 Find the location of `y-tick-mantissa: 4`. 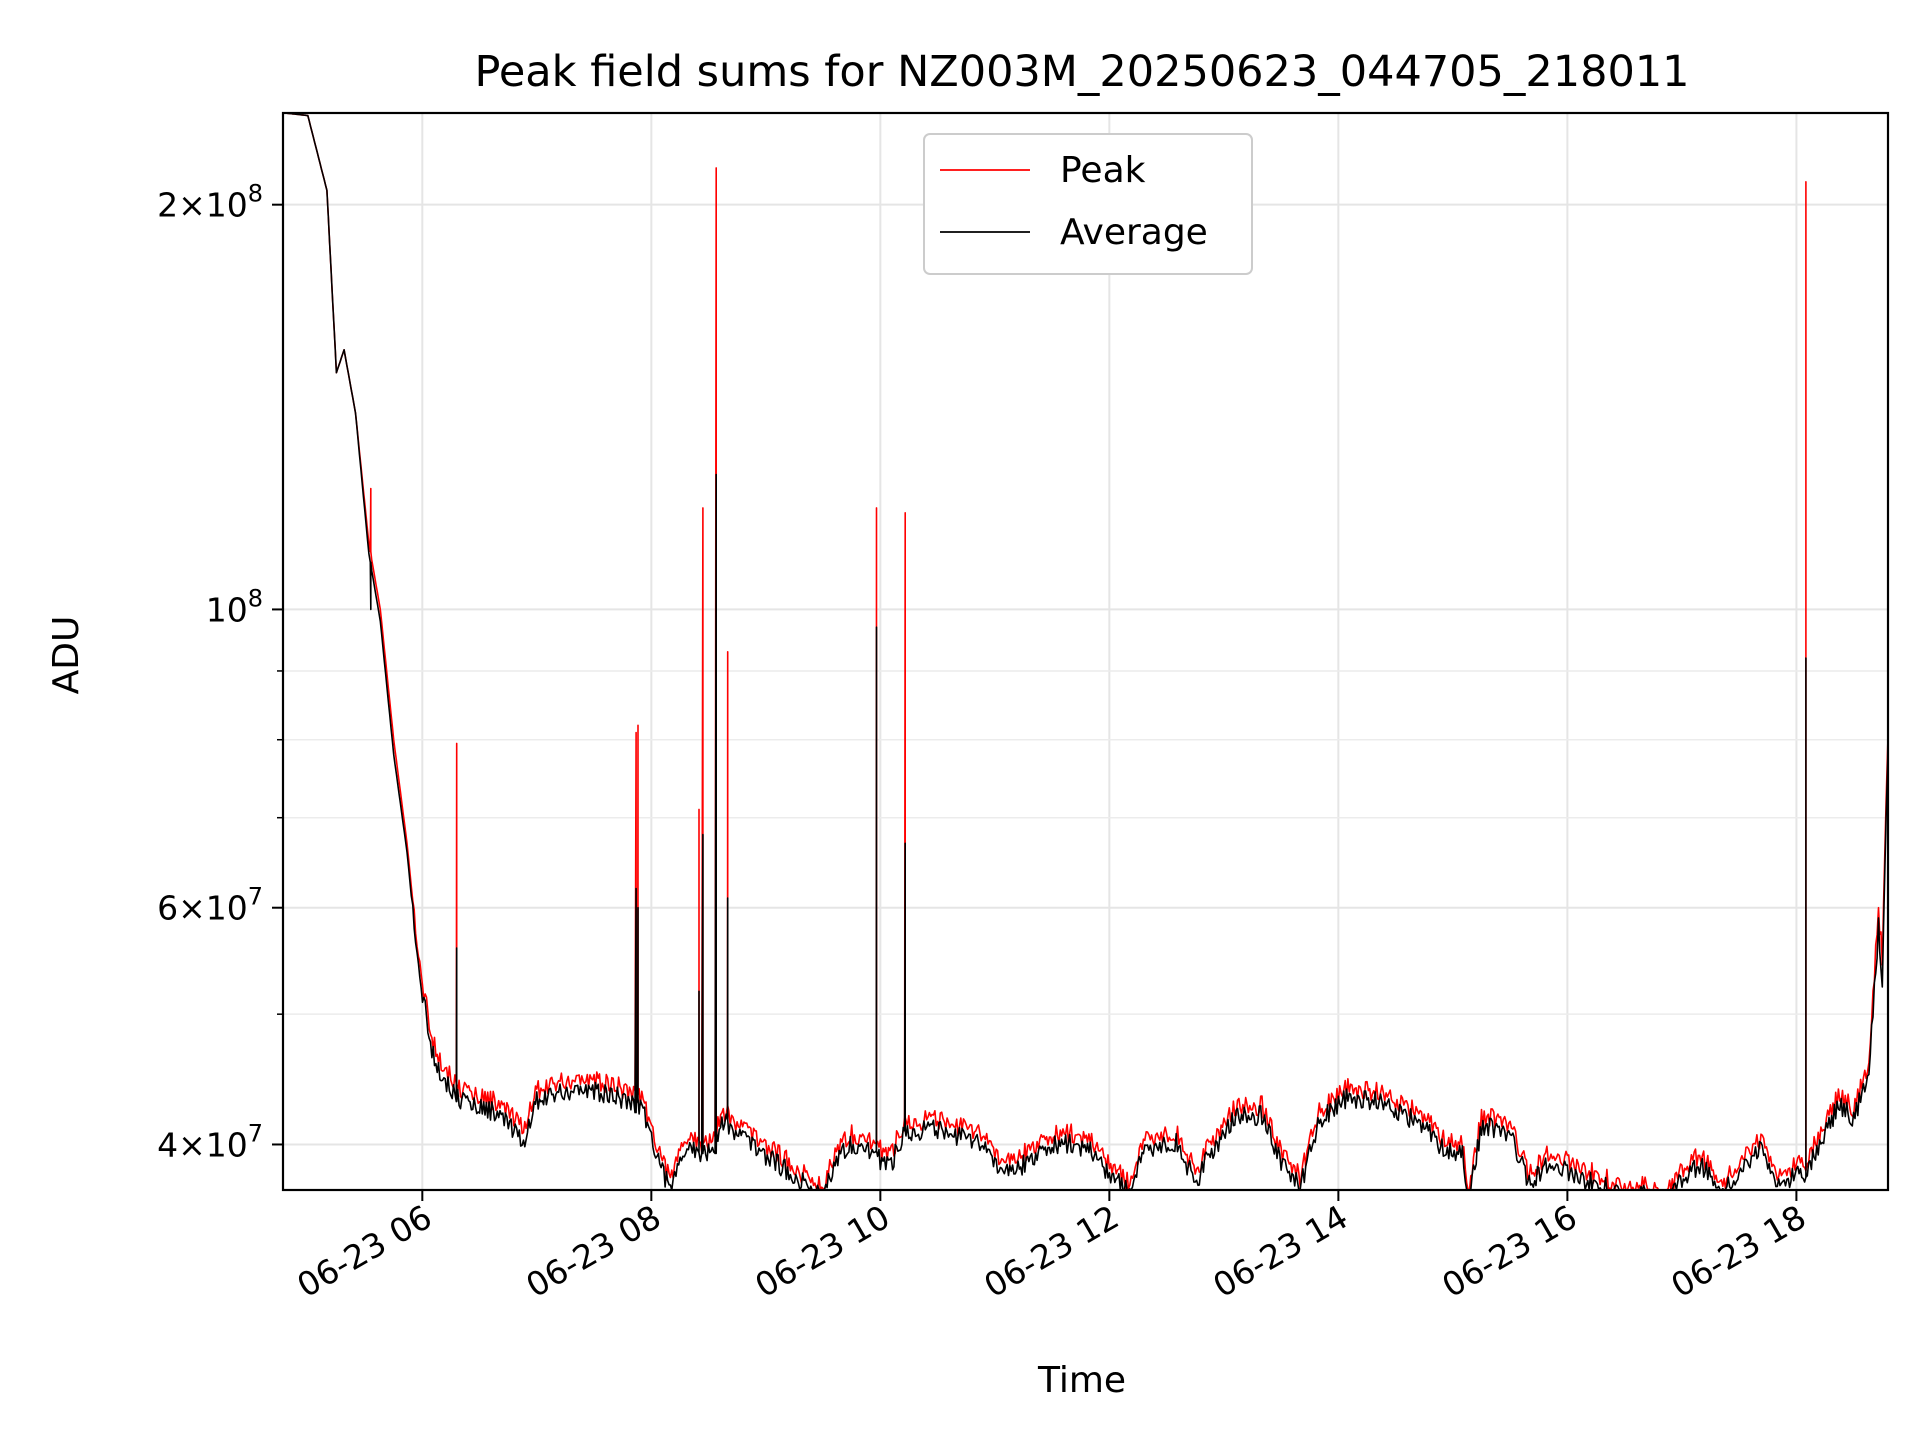

y-tick-mantissa: 4 is located at coordinates (167, 1144).